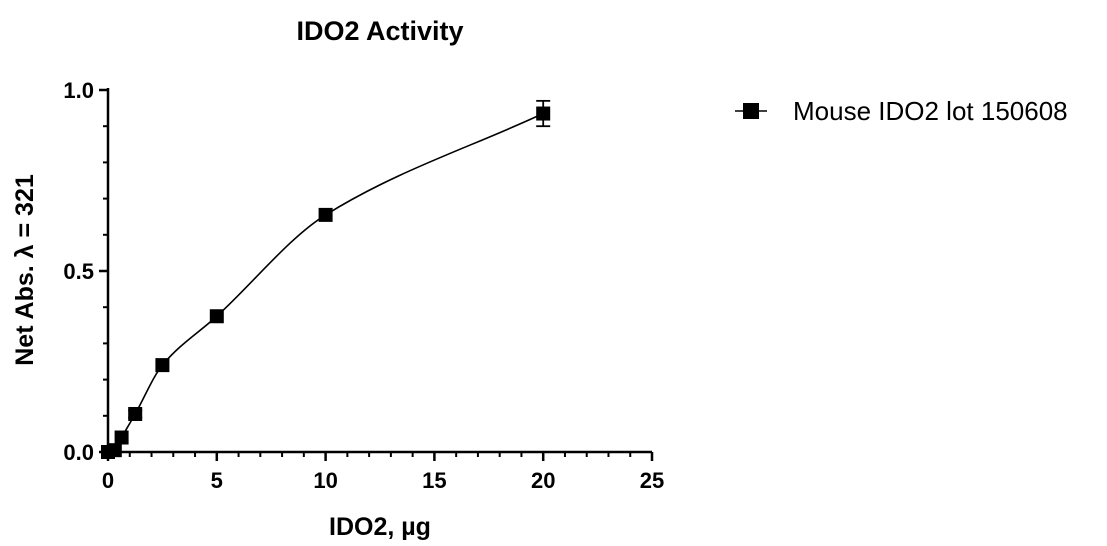 Image resolution: width=1107 pixels, height=546 pixels. I want to click on x-ticks: 0 5 10 15 20 25, so click(383, 472).